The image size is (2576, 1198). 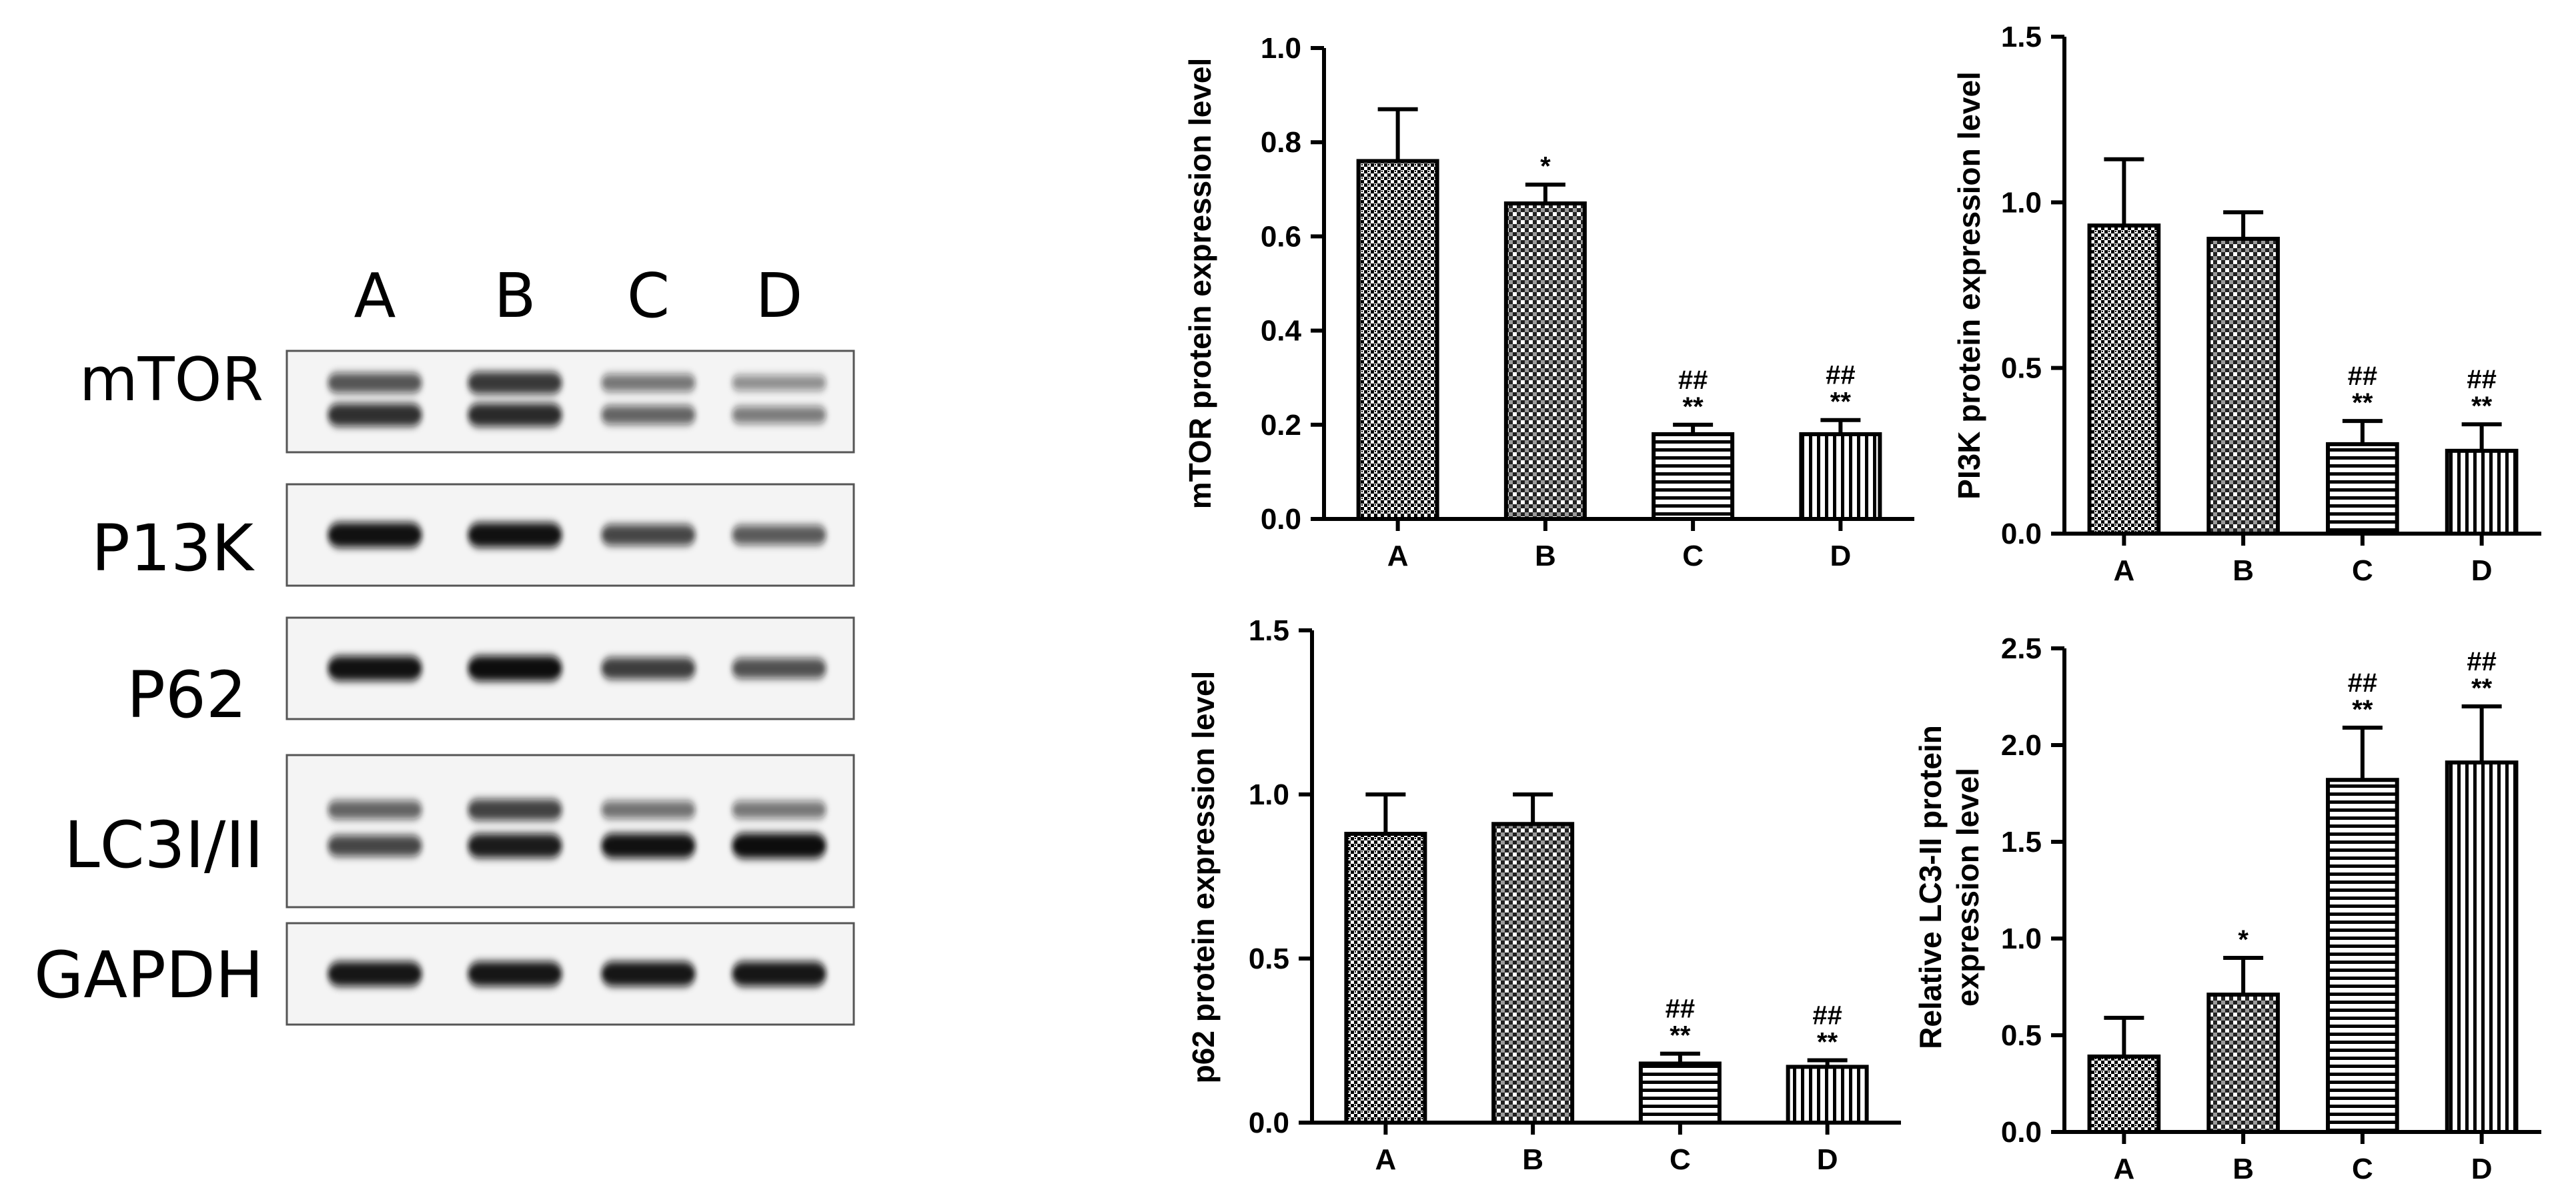 What do you see at coordinates (1203, 878) in the screenshot?
I see `y-axis-label: p62 protein expression level` at bounding box center [1203, 878].